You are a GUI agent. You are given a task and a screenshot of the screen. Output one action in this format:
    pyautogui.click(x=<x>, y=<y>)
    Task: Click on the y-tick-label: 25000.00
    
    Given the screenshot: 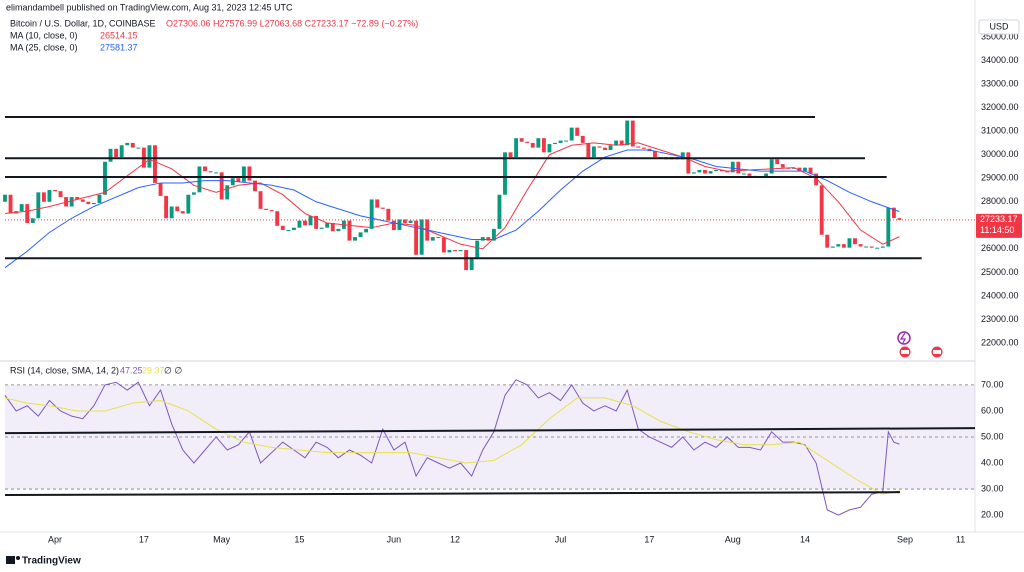 What is the action you would take?
    pyautogui.click(x=1000, y=272)
    